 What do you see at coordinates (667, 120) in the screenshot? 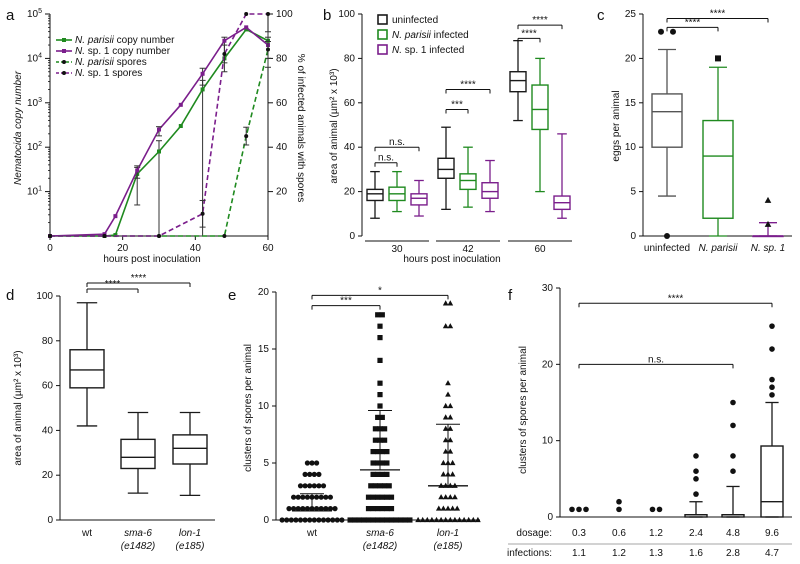
I see `panel-c-box-box` at bounding box center [667, 120].